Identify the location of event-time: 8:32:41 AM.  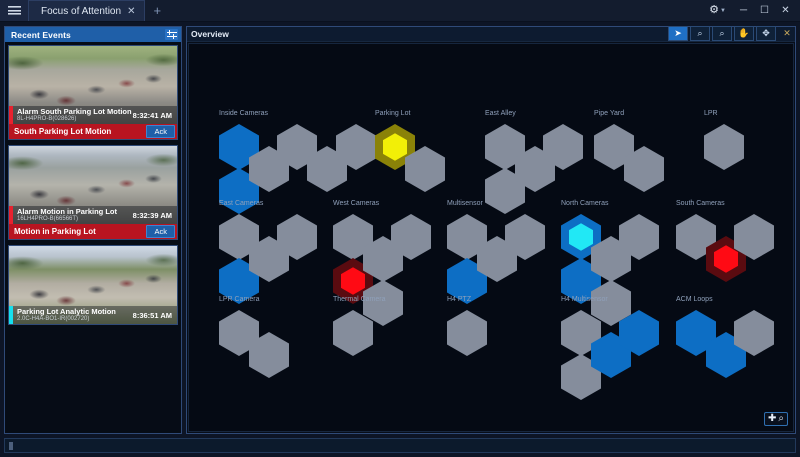
(152, 115).